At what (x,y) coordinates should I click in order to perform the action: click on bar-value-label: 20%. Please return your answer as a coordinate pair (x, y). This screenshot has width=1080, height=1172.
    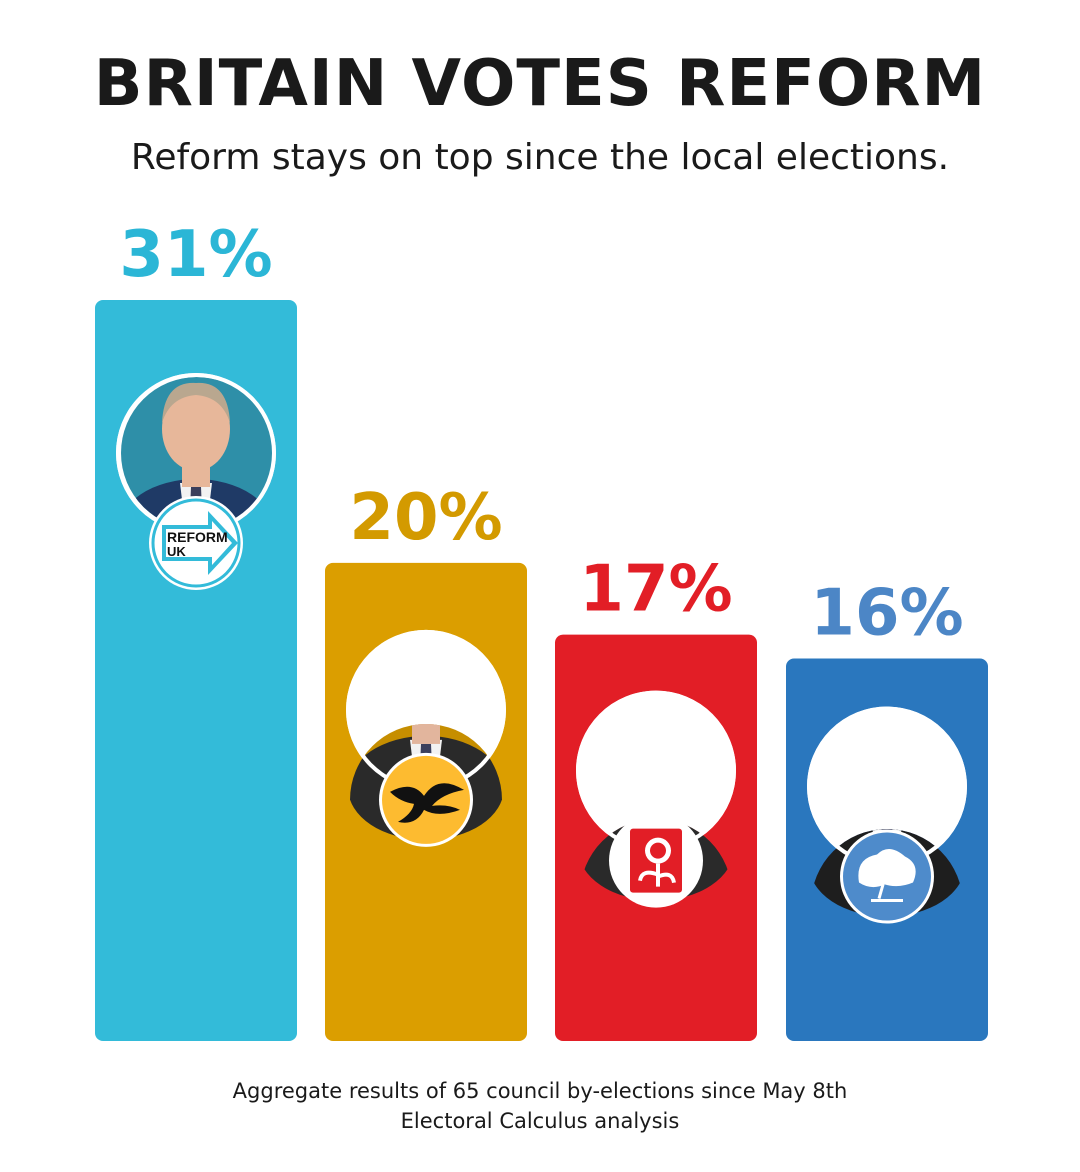
    Looking at the image, I should click on (425, 518).